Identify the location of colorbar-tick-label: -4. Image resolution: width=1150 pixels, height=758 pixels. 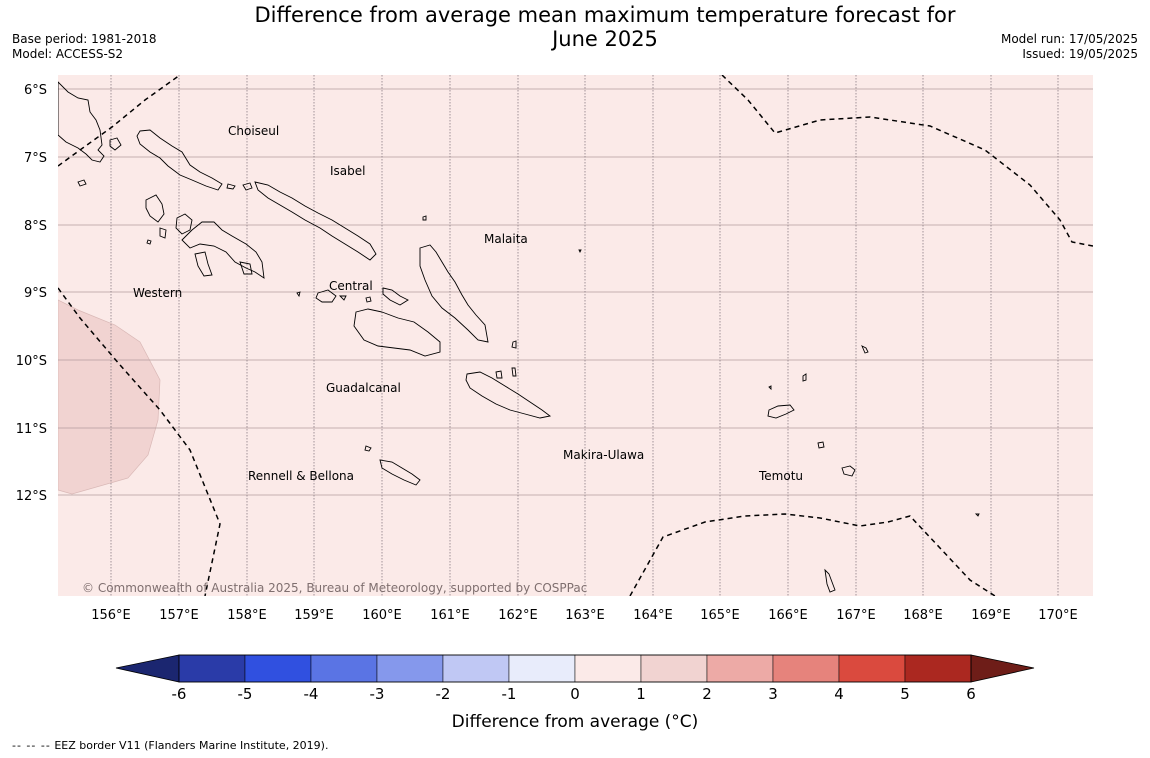
(311, 694).